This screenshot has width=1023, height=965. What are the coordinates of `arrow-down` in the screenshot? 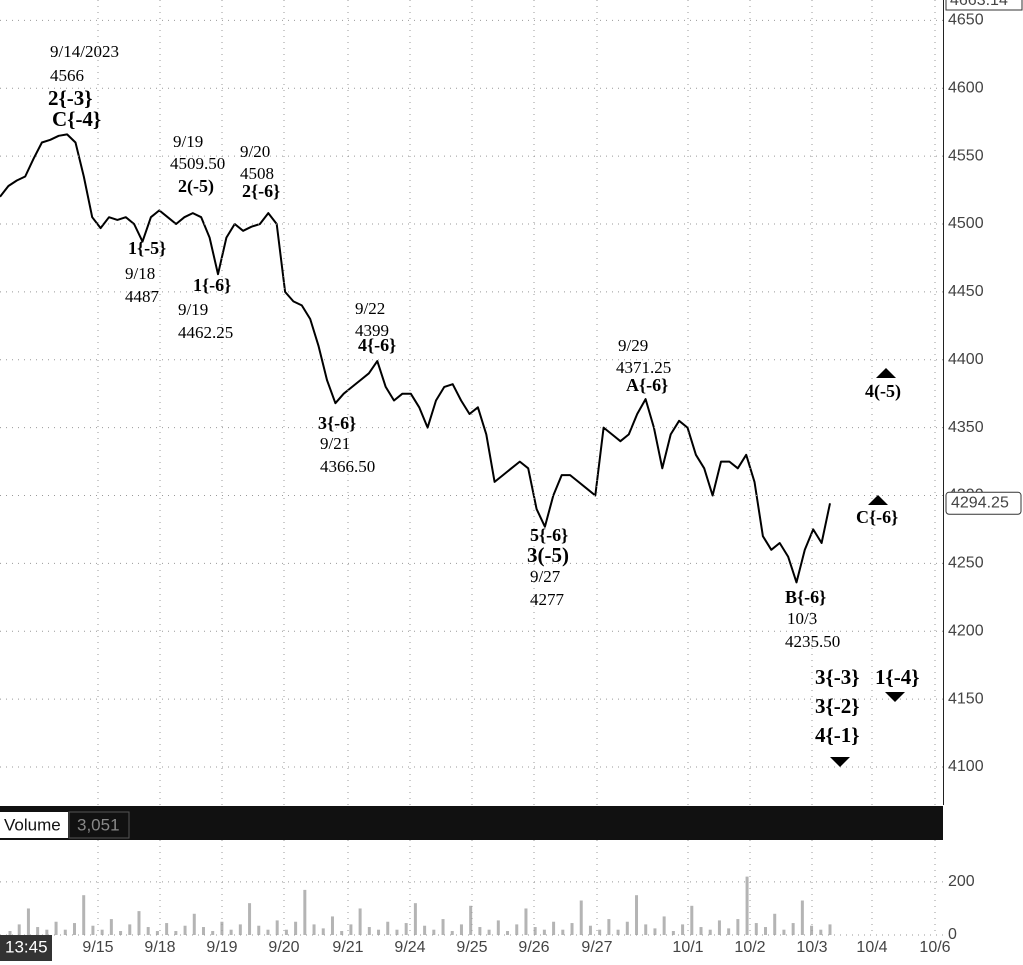 It's located at (840, 762).